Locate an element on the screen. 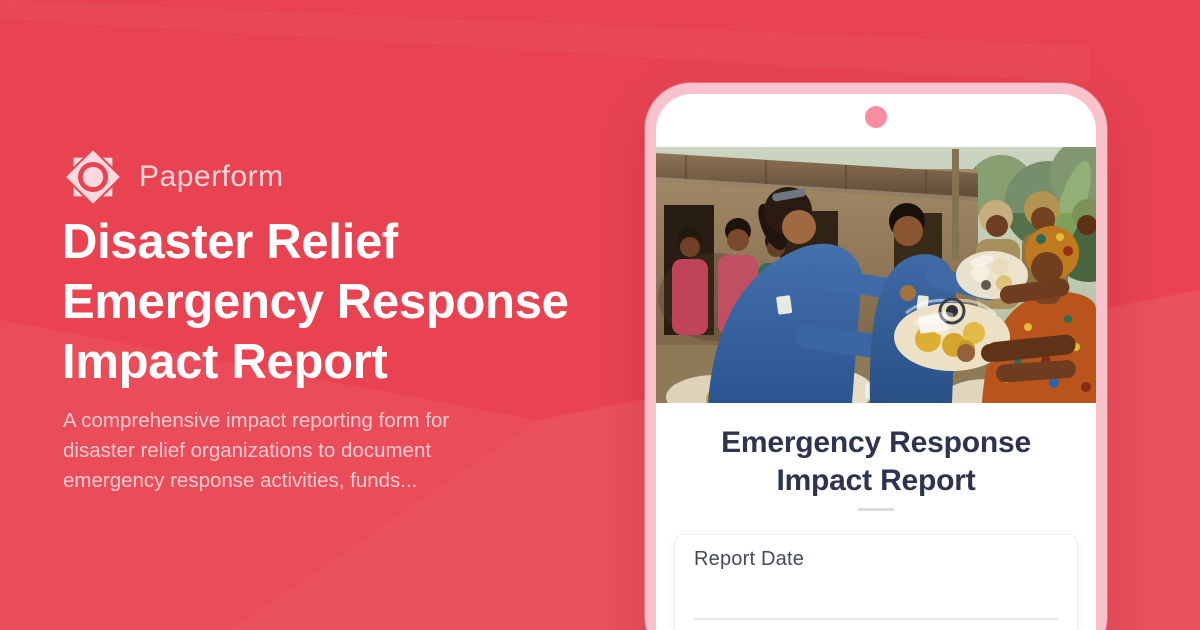 This screenshot has height=630, width=1200. form-title-line-2: Impact Report is located at coordinates (876, 480).